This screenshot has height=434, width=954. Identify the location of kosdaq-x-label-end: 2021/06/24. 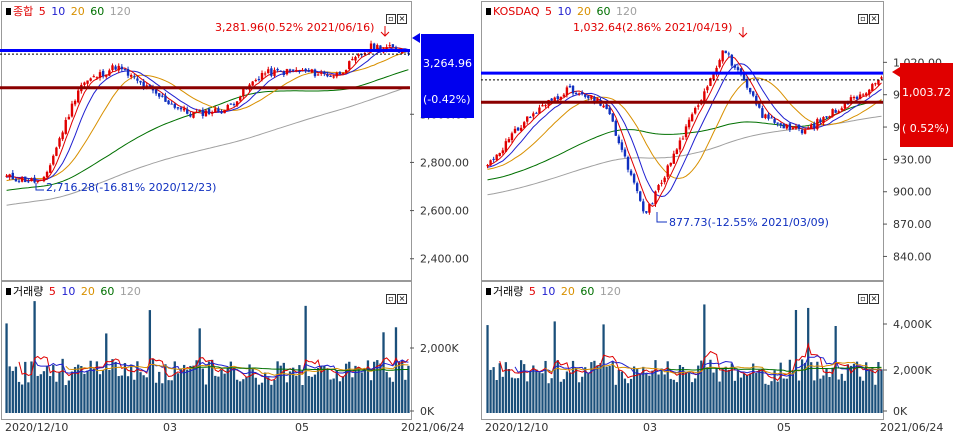
(912, 427).